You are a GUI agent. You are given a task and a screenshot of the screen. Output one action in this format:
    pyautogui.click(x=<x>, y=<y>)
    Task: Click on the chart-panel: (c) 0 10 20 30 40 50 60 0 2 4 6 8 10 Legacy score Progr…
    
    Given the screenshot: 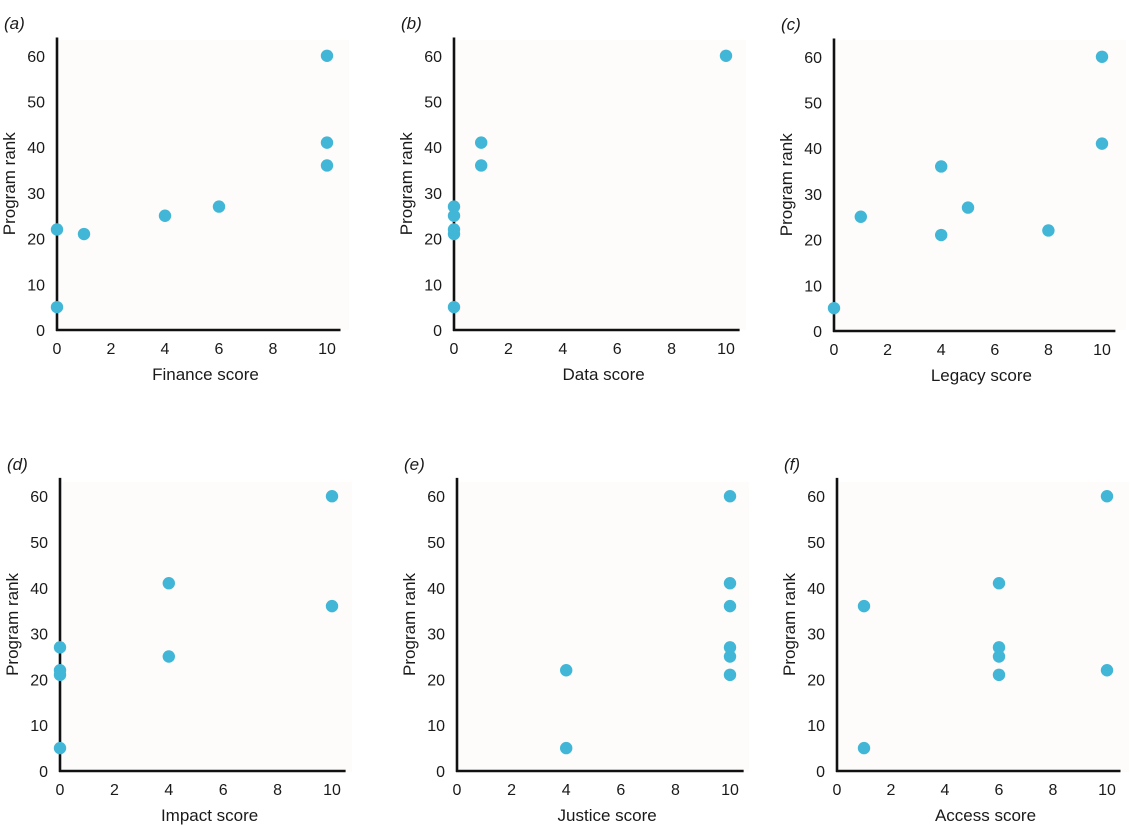 What is the action you would take?
    pyautogui.click(x=951, y=200)
    